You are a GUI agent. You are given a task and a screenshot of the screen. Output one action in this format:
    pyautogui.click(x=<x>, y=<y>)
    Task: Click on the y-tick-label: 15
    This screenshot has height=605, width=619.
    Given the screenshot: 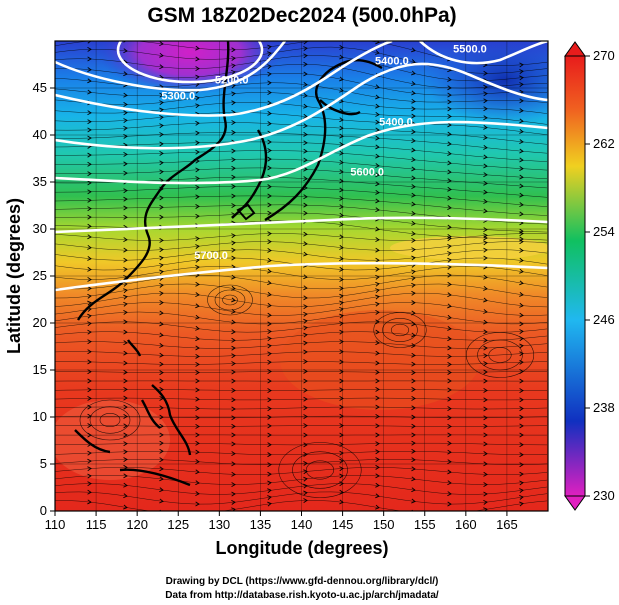 What is the action you would take?
    pyautogui.click(x=40, y=369)
    